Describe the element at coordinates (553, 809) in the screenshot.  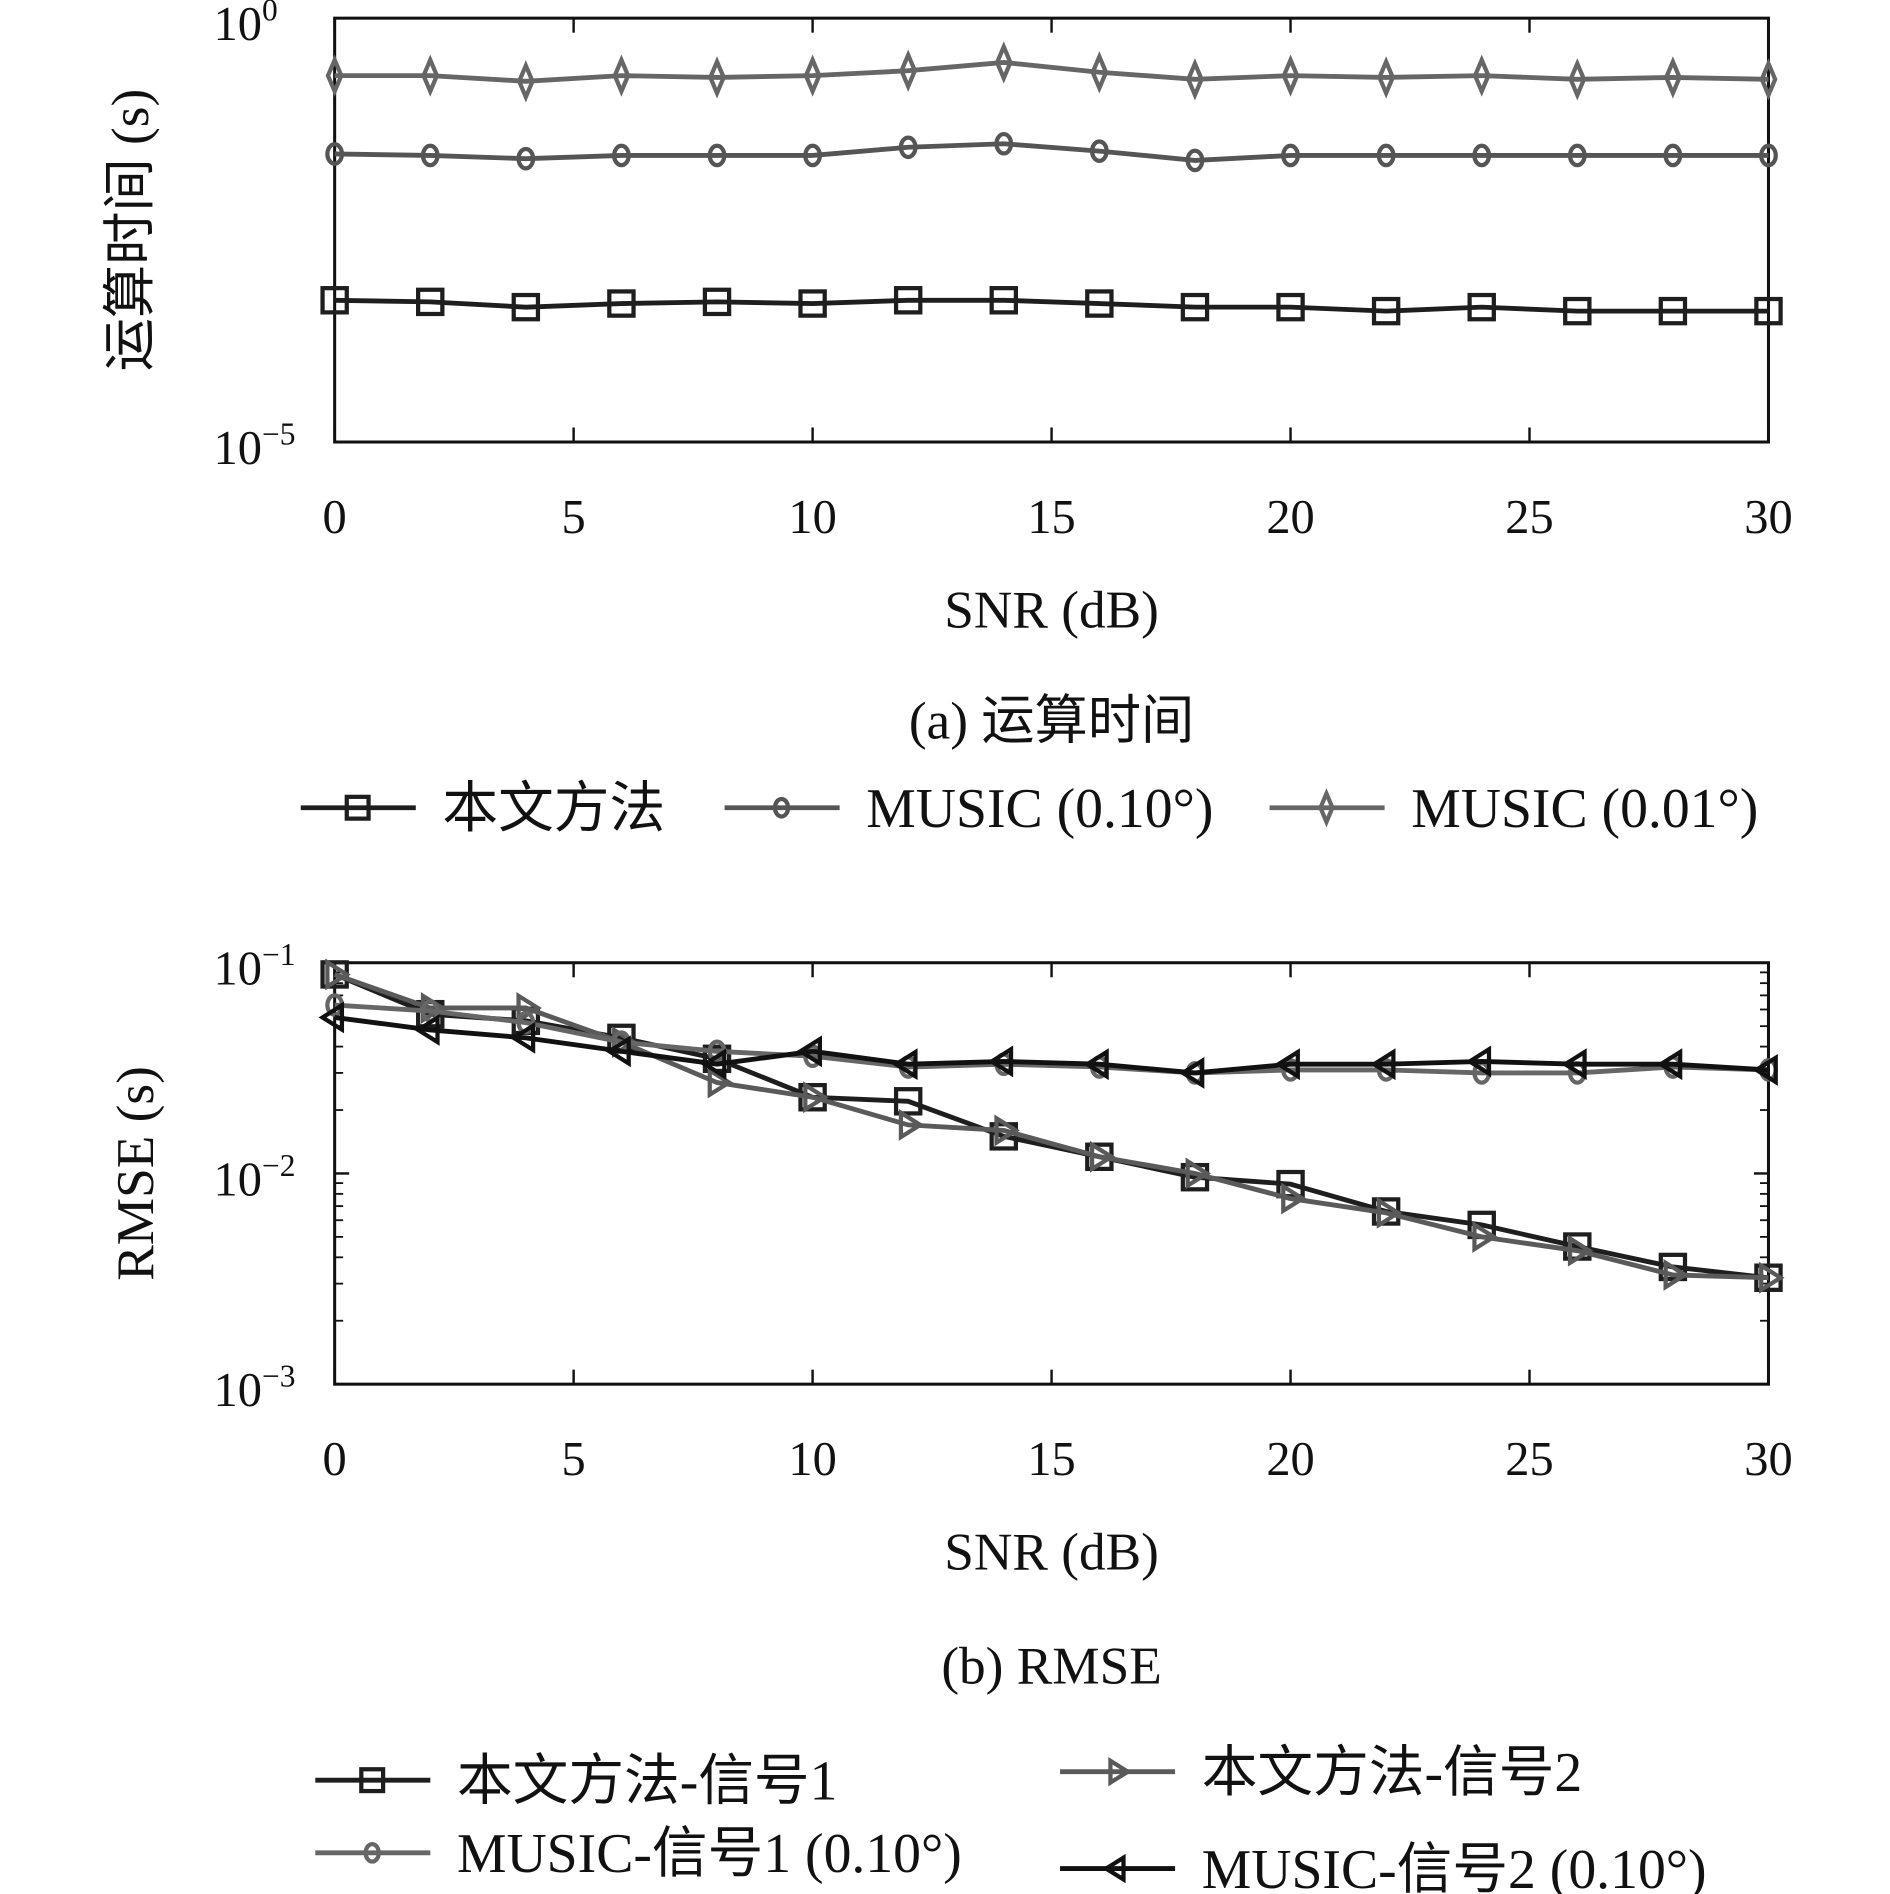
I see `legend-label: 本文方法` at that location.